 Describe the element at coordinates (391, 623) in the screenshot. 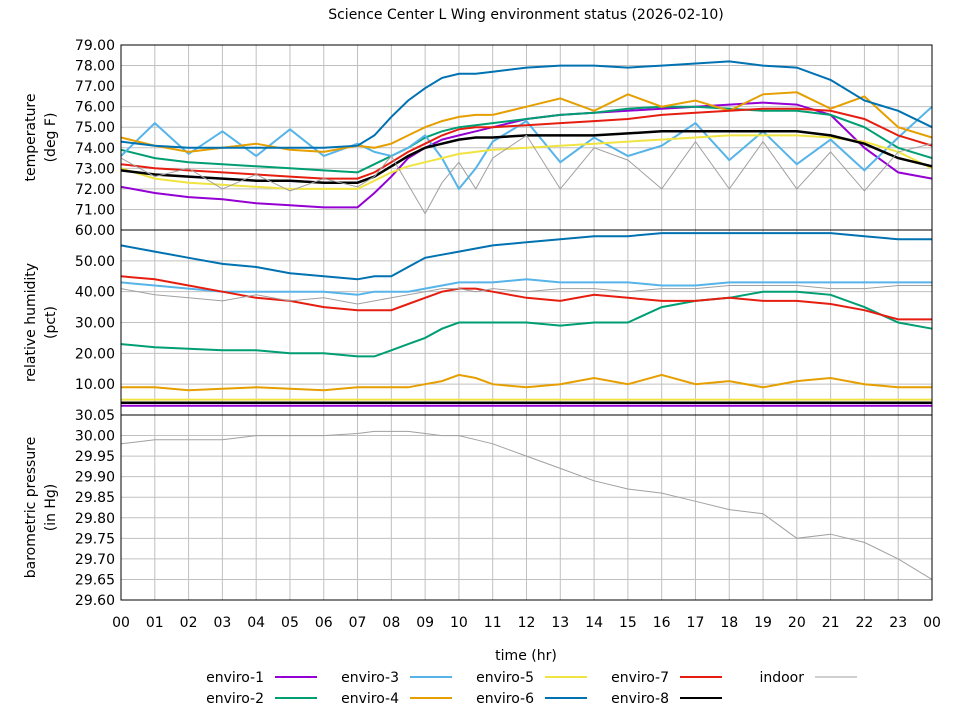

I see `x-tick-label: 08` at that location.